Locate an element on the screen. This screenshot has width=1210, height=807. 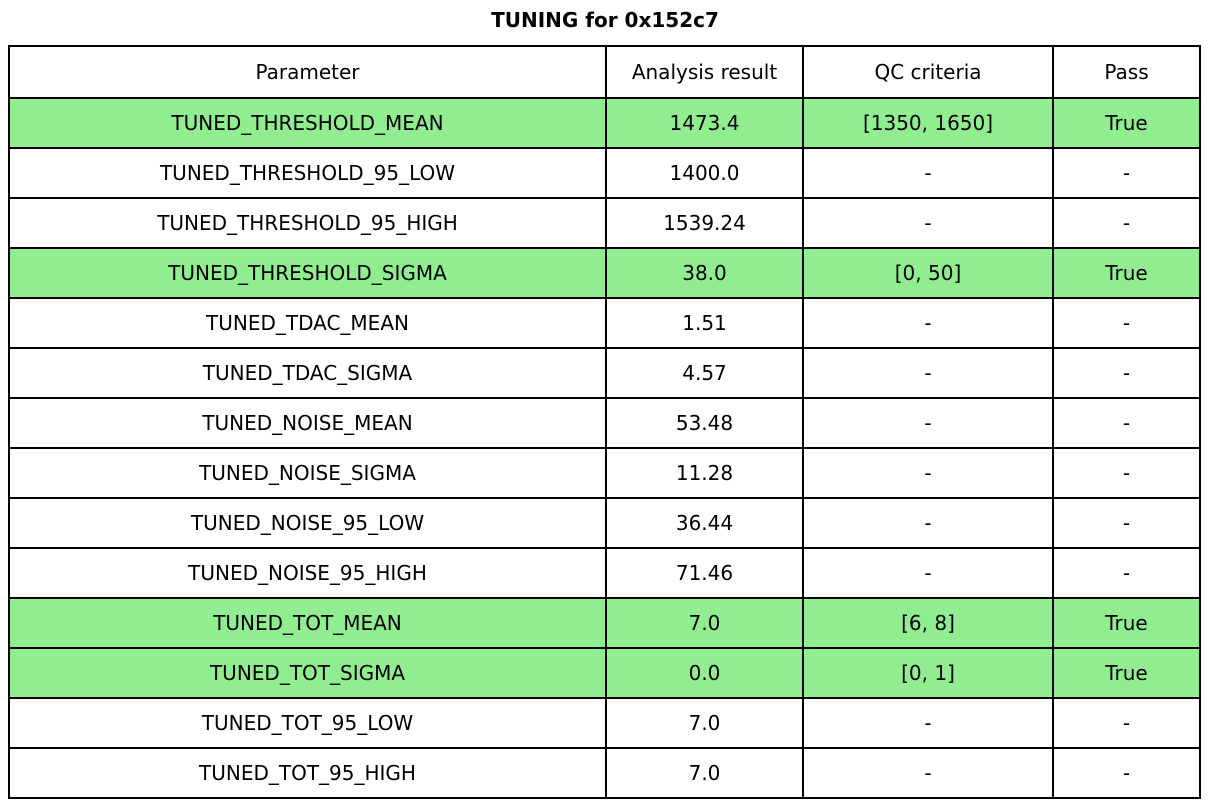
parameter-cell: TUNED_TOT_SIGMA is located at coordinates (307, 673).